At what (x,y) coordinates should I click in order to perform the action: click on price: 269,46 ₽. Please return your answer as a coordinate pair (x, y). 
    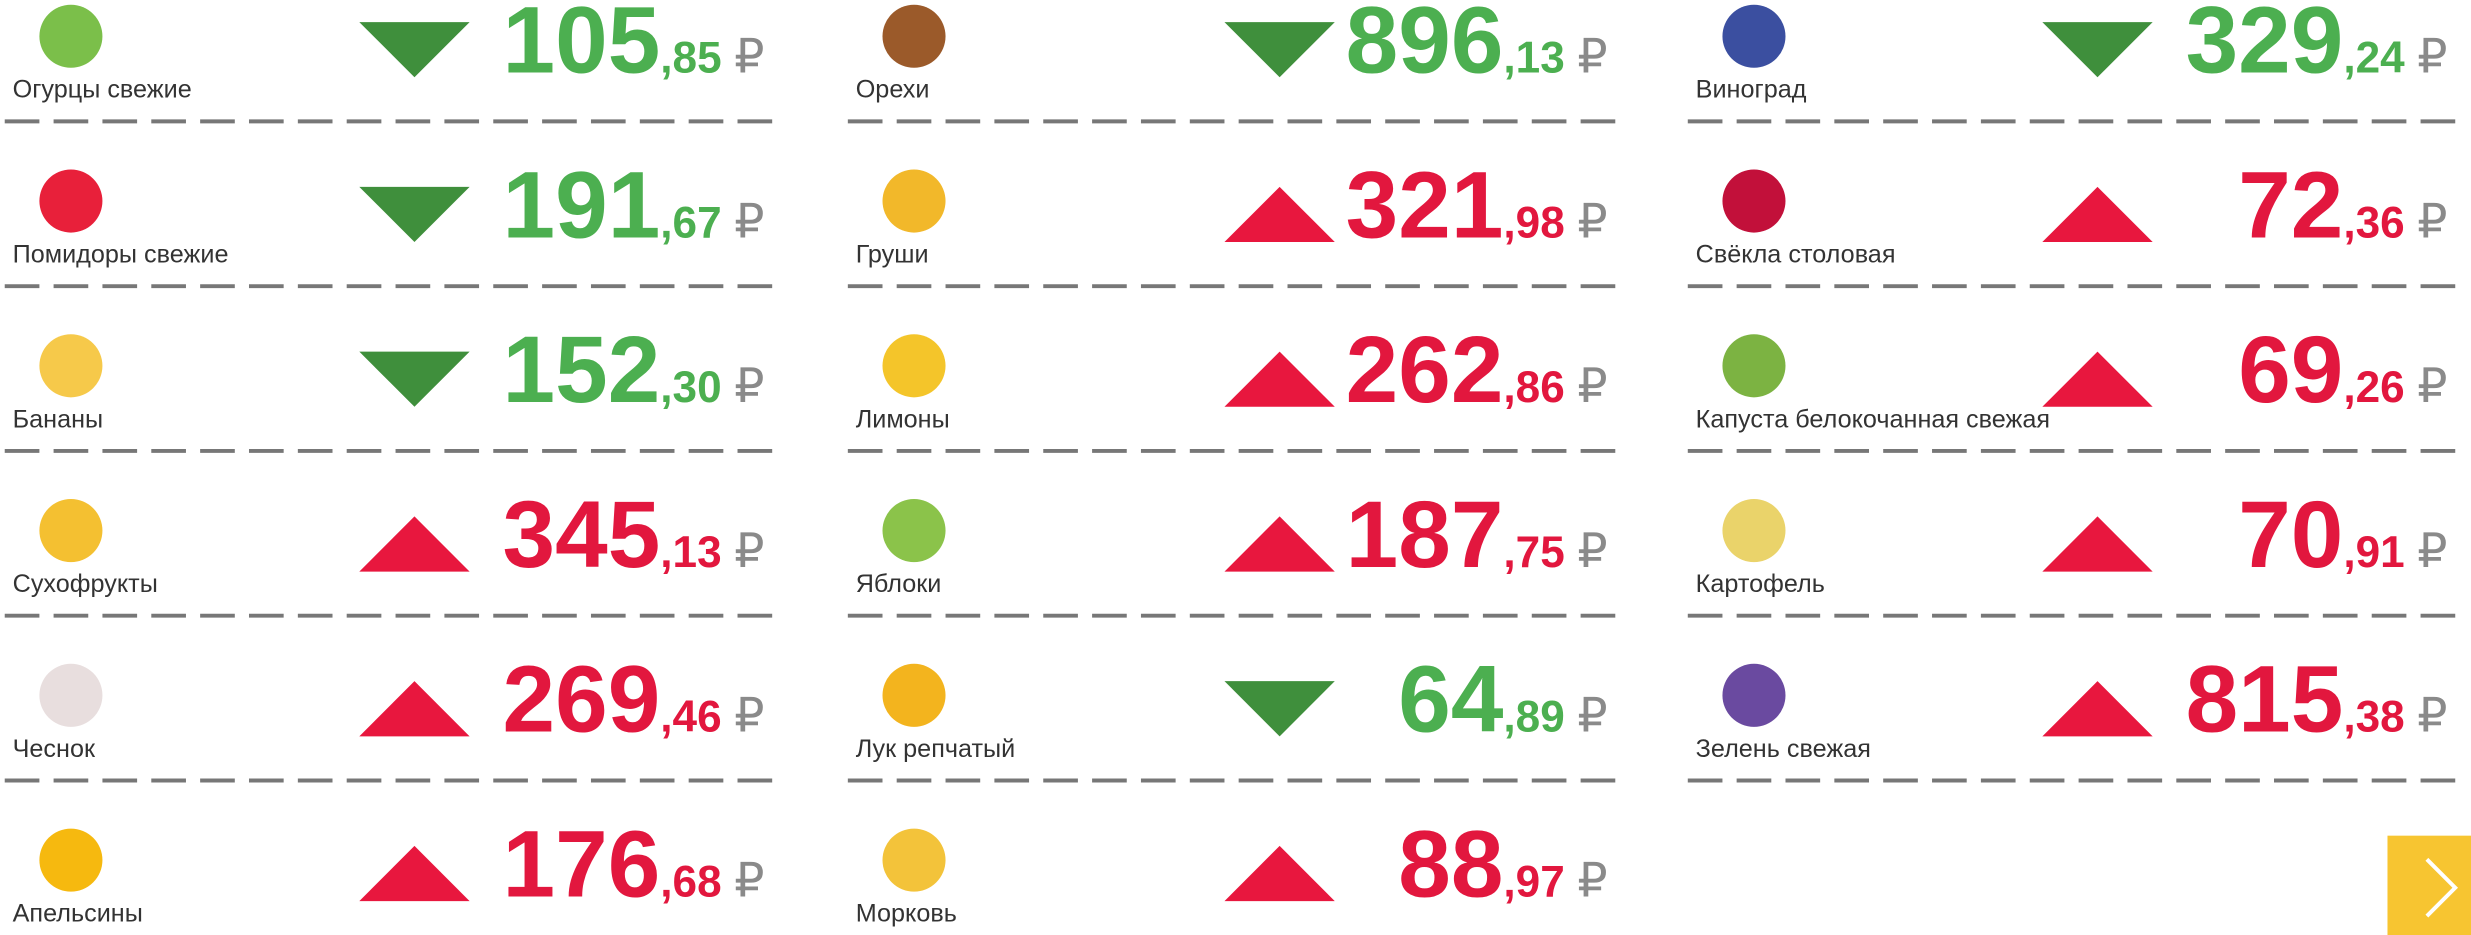
    Looking at the image, I should click on (634, 700).